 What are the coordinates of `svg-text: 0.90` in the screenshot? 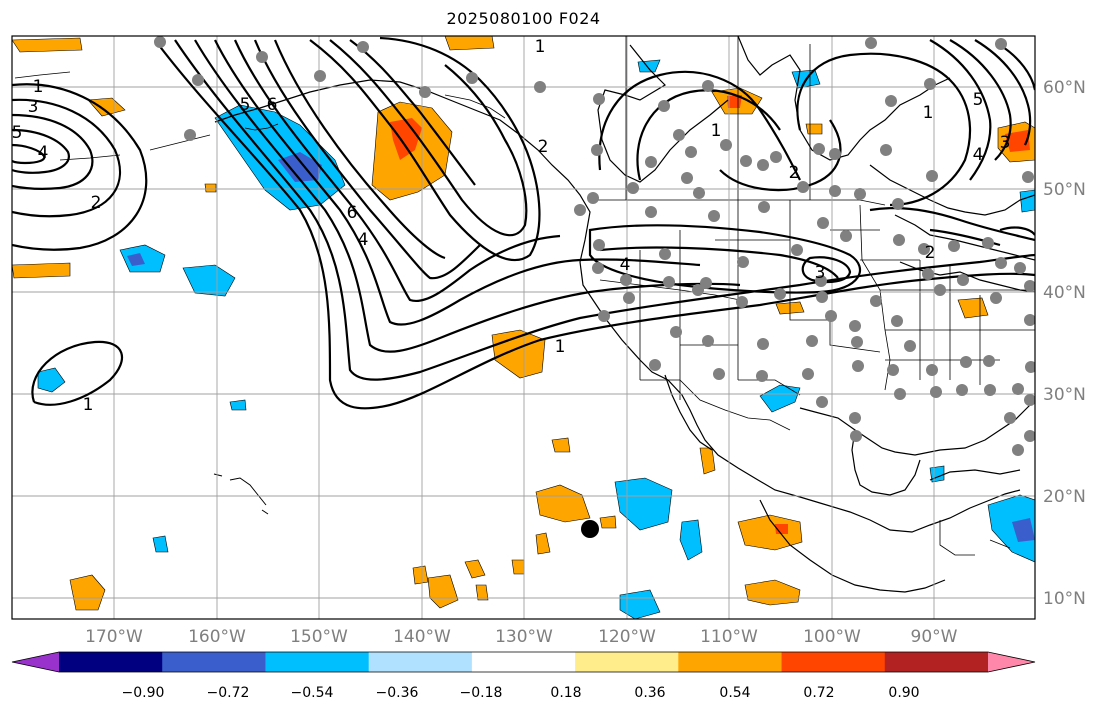 It's located at (903, 693).